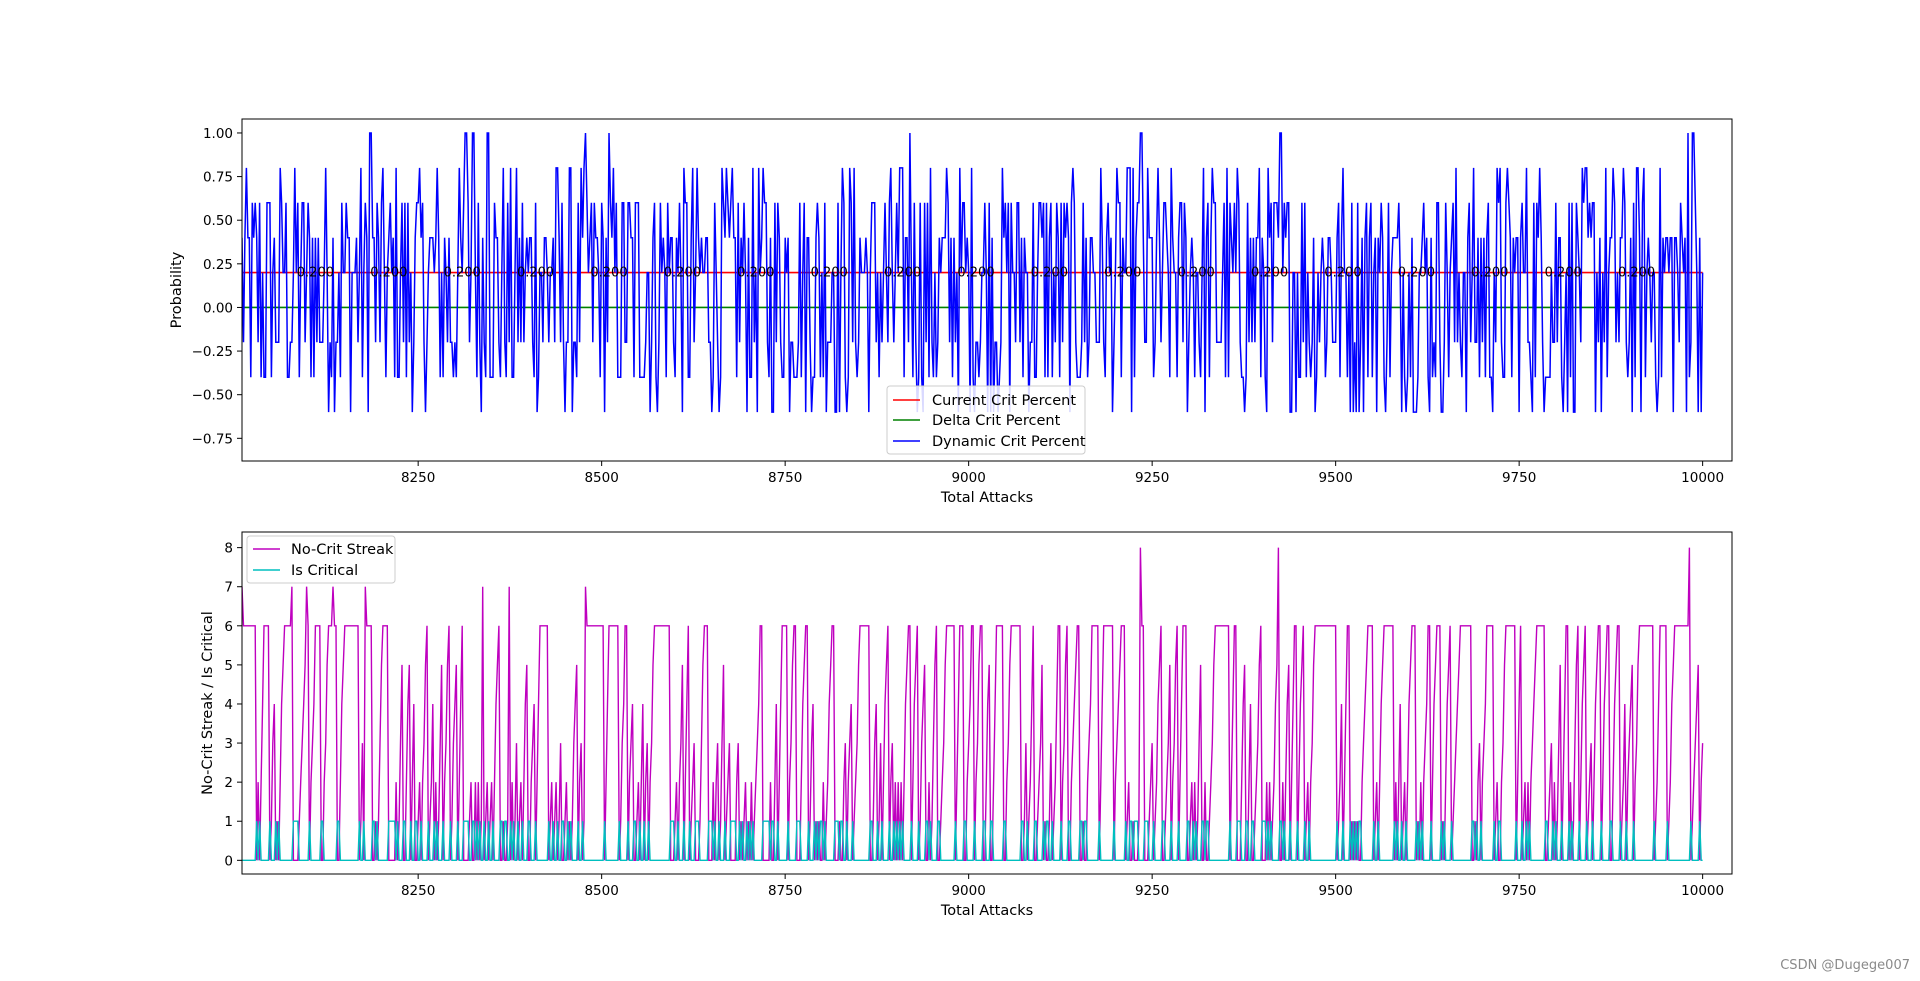 The image size is (1920, 981). Describe the element at coordinates (228, 861) in the screenshot. I see `y-tick-label: 0` at that location.